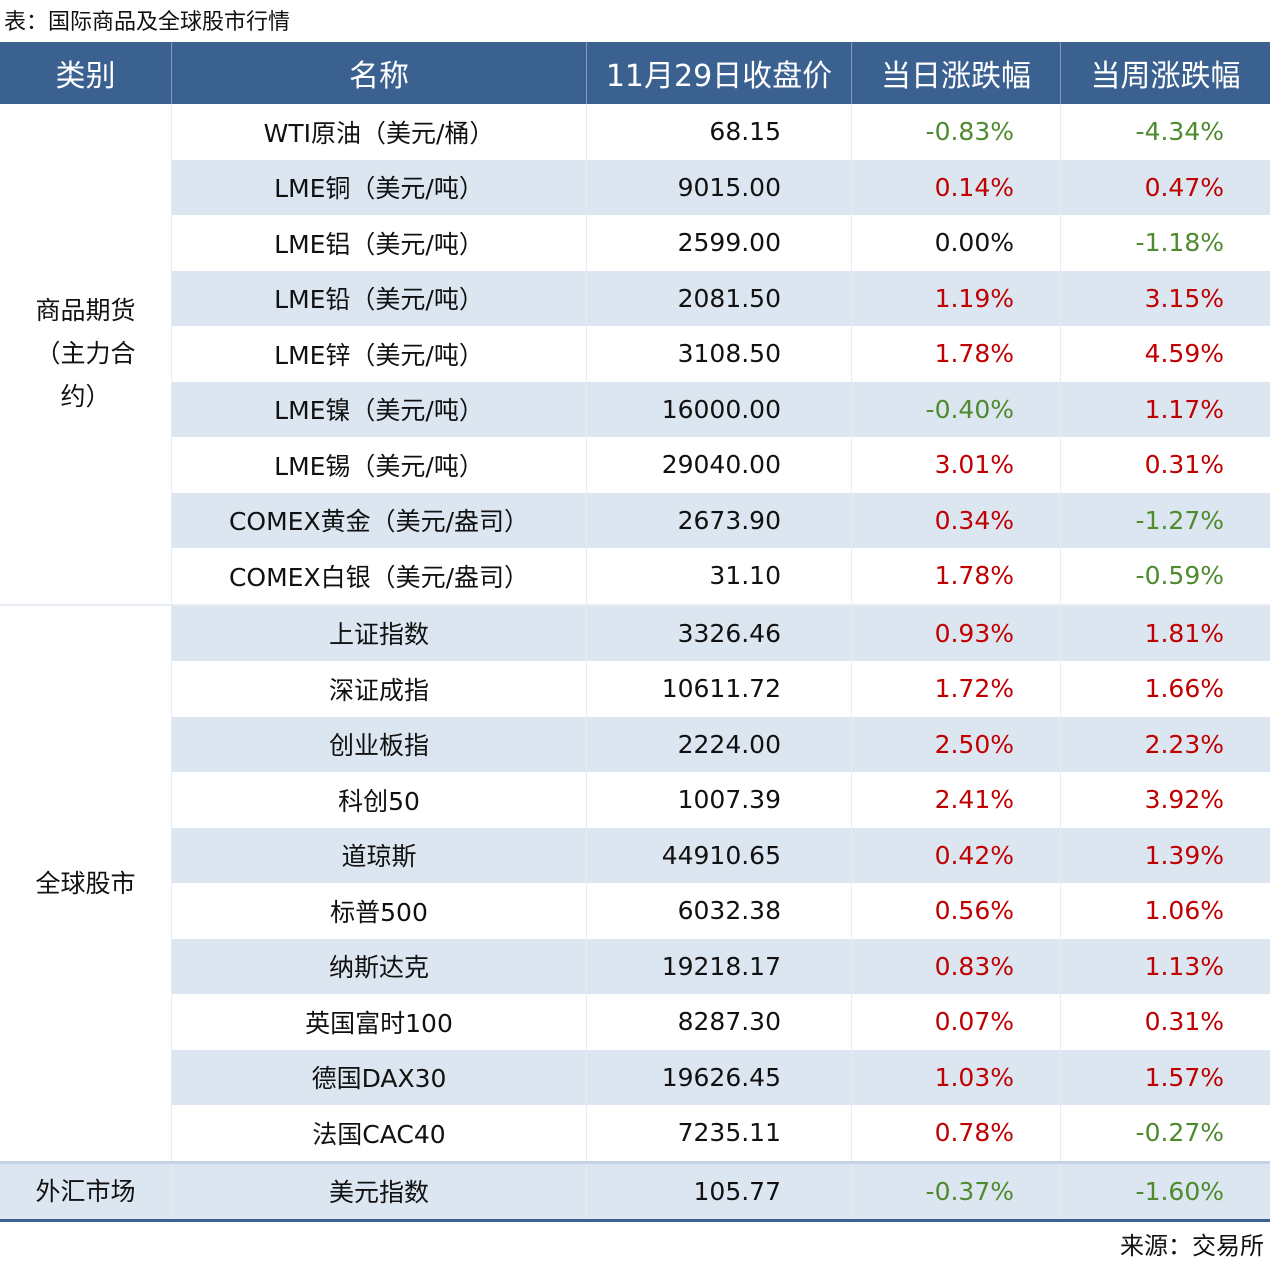  What do you see at coordinates (378, 633) in the screenshot?
I see `name-cell: 上证指数` at bounding box center [378, 633].